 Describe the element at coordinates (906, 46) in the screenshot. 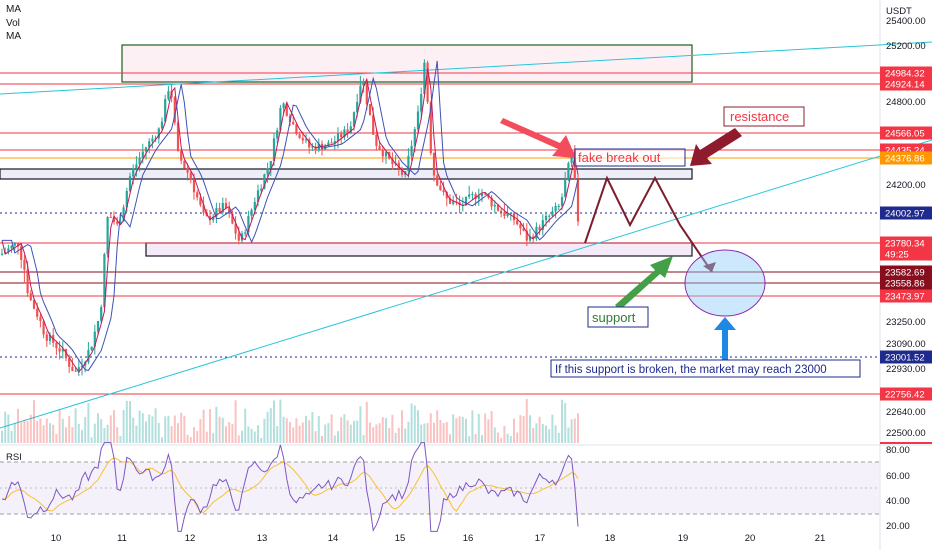

I see `price-tick-1: 25200.00` at that location.